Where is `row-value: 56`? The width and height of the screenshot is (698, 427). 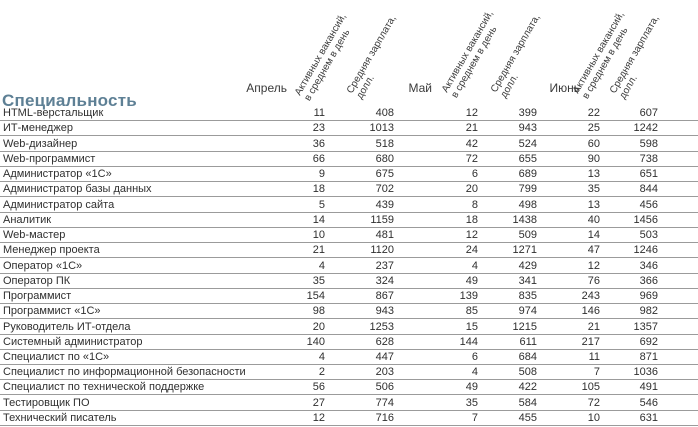 row-value: 56 is located at coordinates (318, 387).